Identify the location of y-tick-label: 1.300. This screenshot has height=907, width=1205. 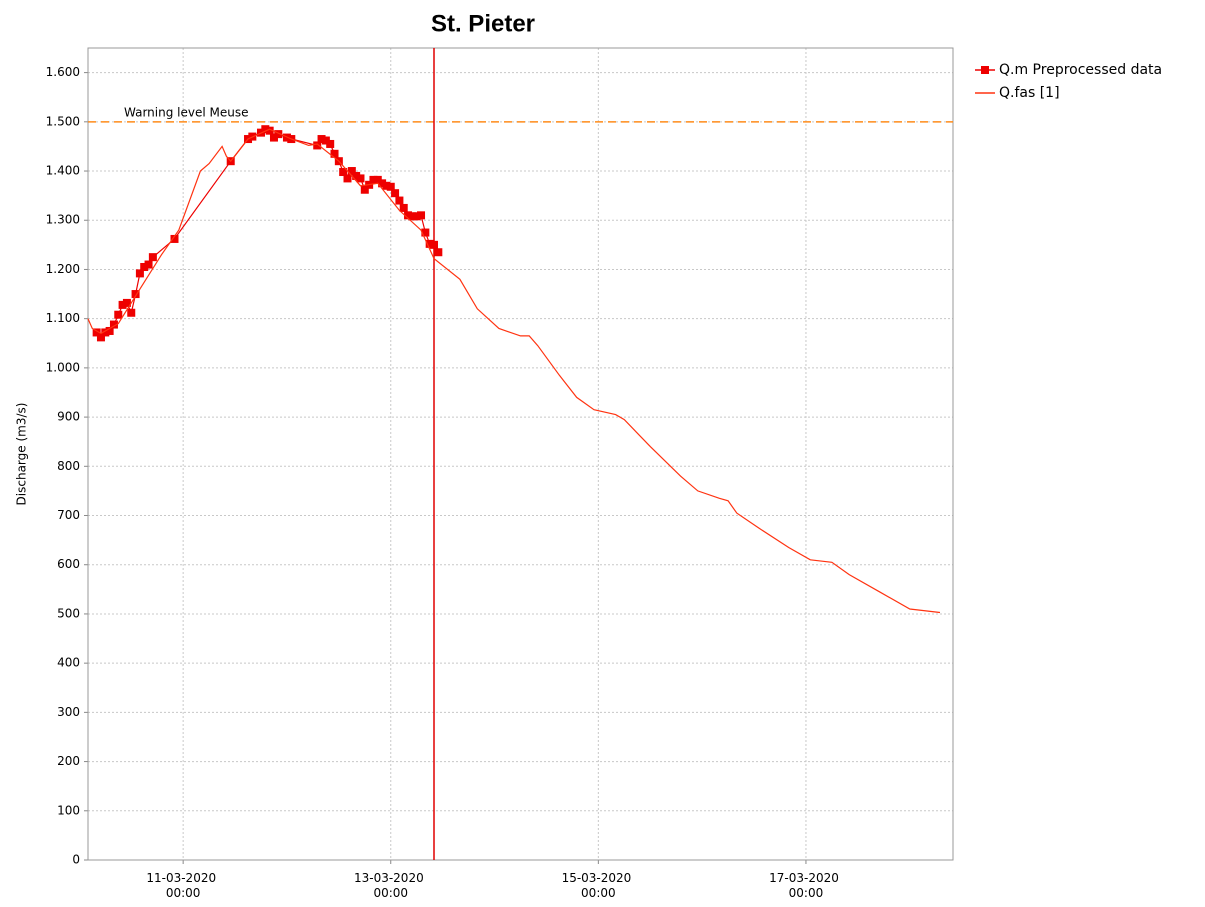
(63, 220).